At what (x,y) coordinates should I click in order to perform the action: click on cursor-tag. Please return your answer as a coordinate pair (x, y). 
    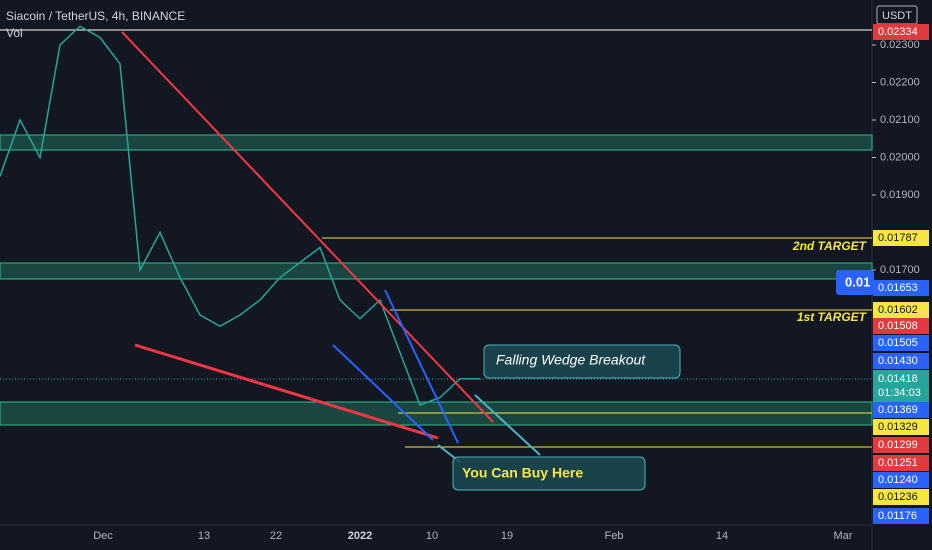
    Looking at the image, I should click on (855, 282).